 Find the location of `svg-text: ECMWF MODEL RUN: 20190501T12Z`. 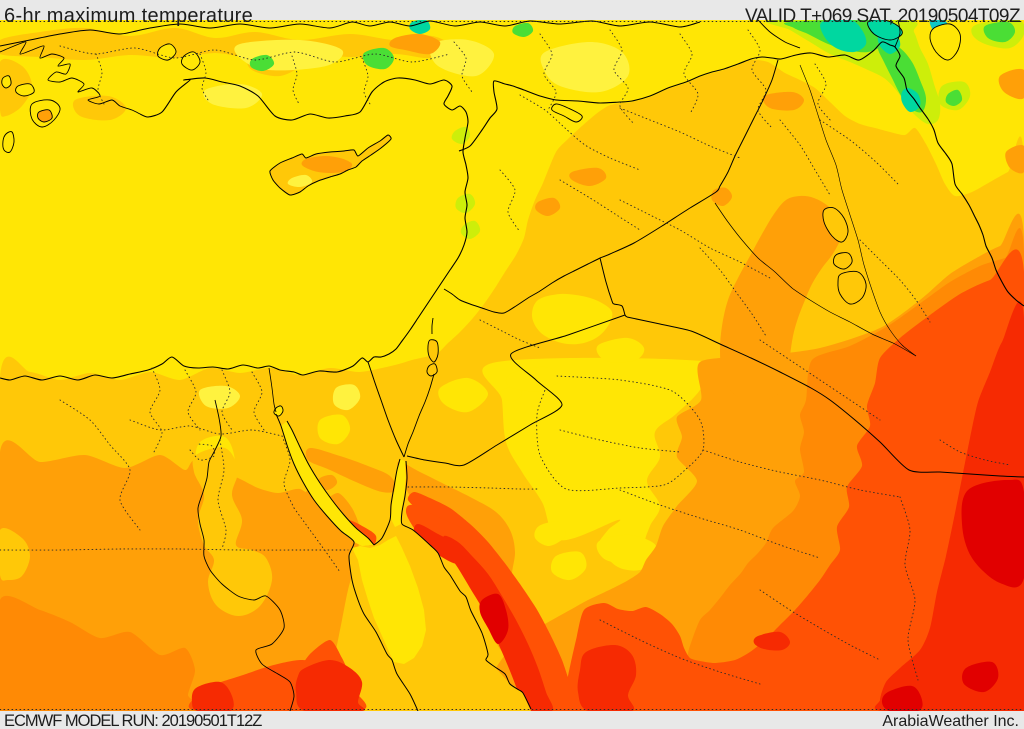

svg-text: ECMWF MODEL RUN: 20190501T12Z is located at coordinates (133, 720).